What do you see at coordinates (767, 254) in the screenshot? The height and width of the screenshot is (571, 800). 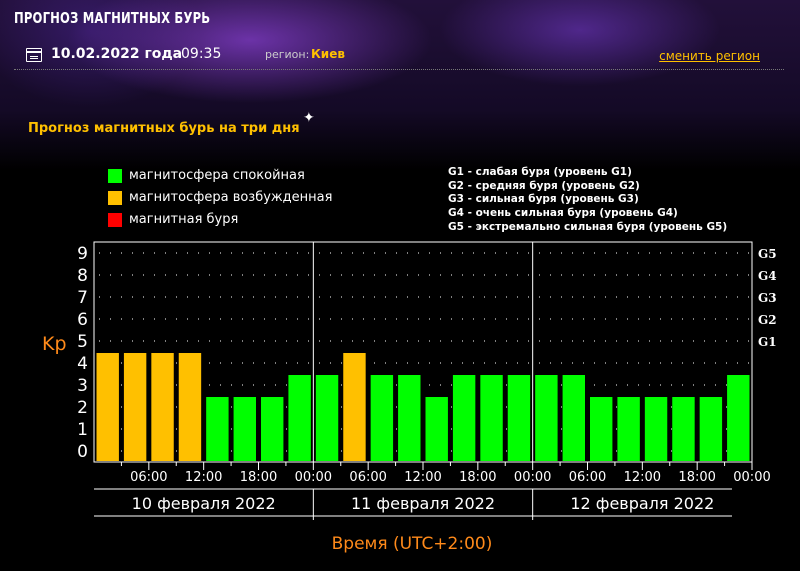 I see `g-level-tick-label: G5` at bounding box center [767, 254].